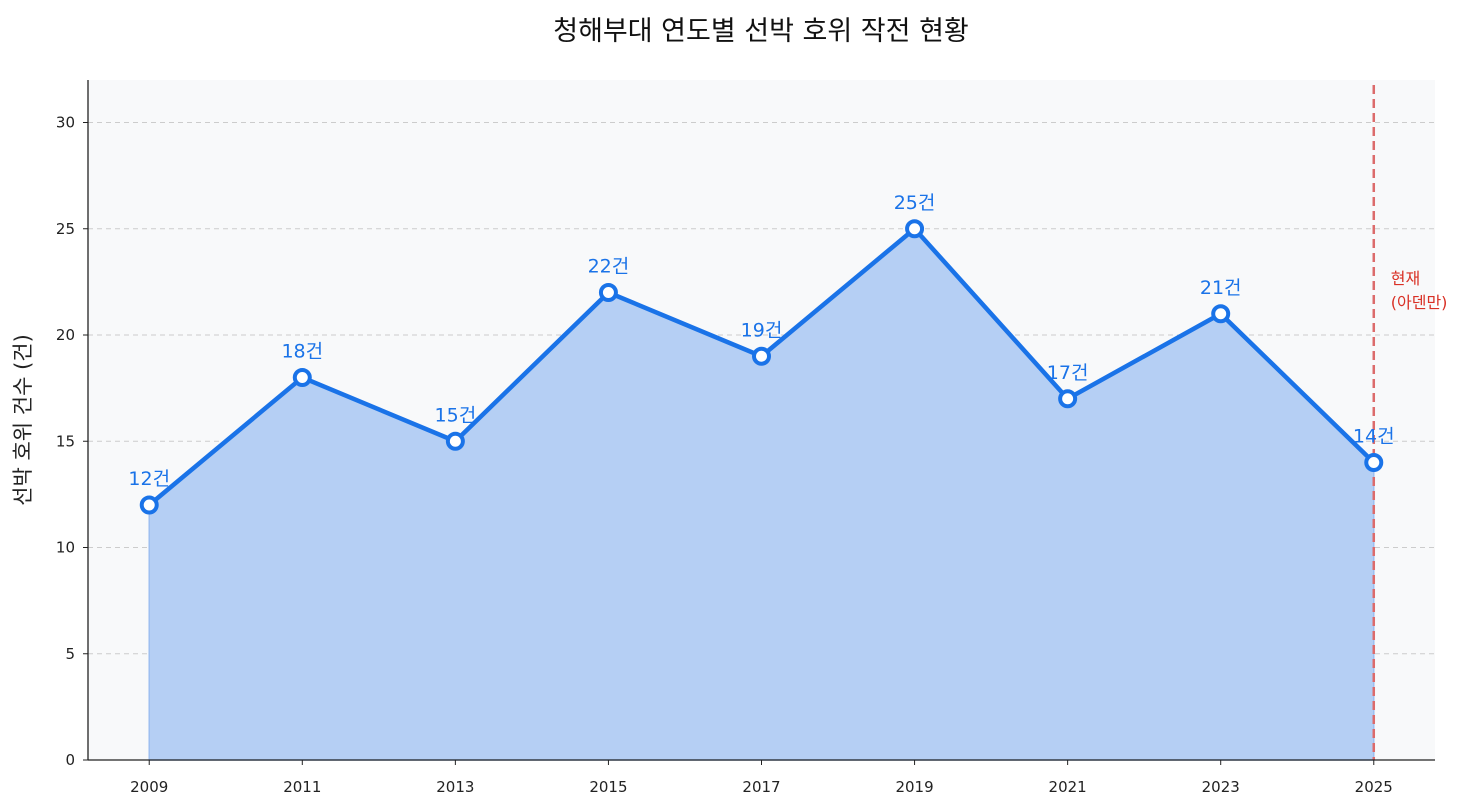 Image resolution: width=1478 pixels, height=810 pixels. What do you see at coordinates (455, 787) in the screenshot?
I see `x-tick-label: 2013` at bounding box center [455, 787].